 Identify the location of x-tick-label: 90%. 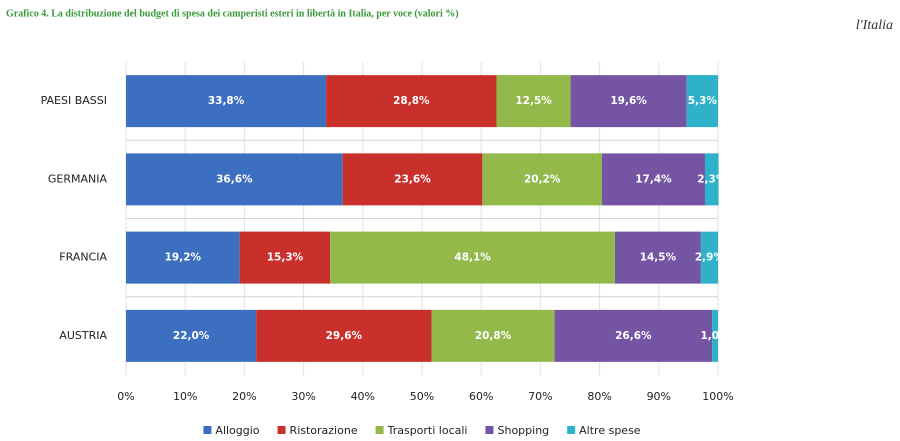
(659, 396).